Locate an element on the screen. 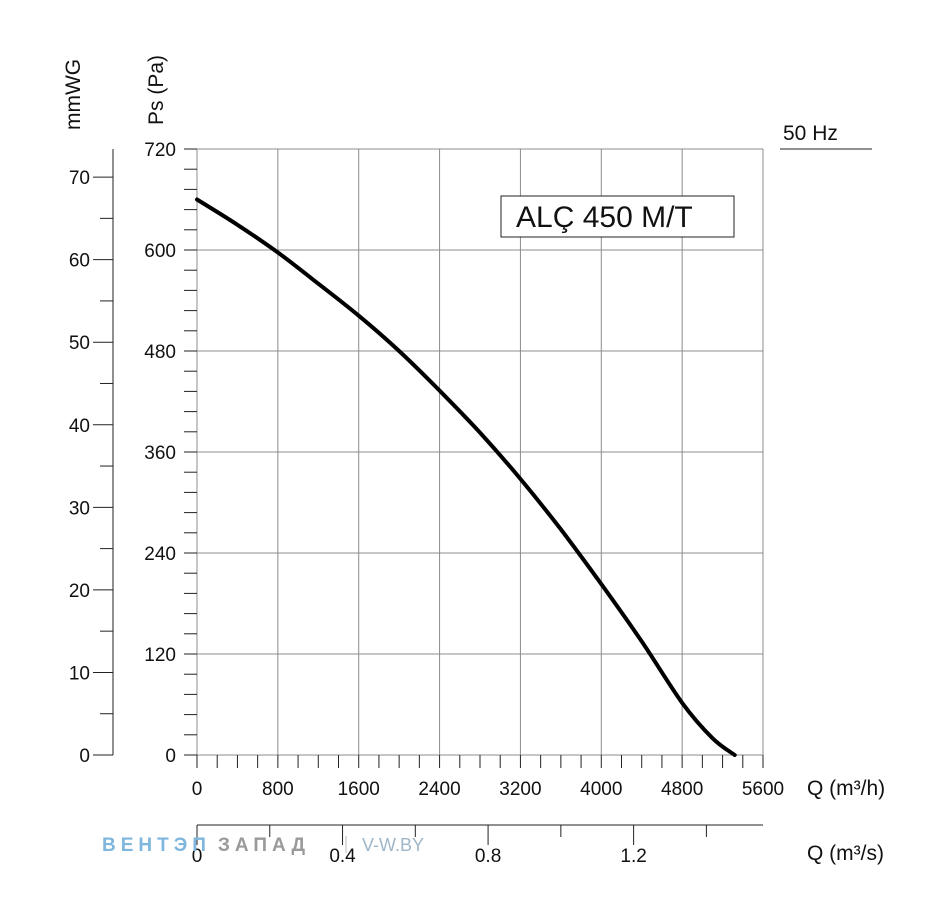 Image resolution: width=951 pixels, height=921 pixels. watermark-part2: ЗАПАД is located at coordinates (264, 845).